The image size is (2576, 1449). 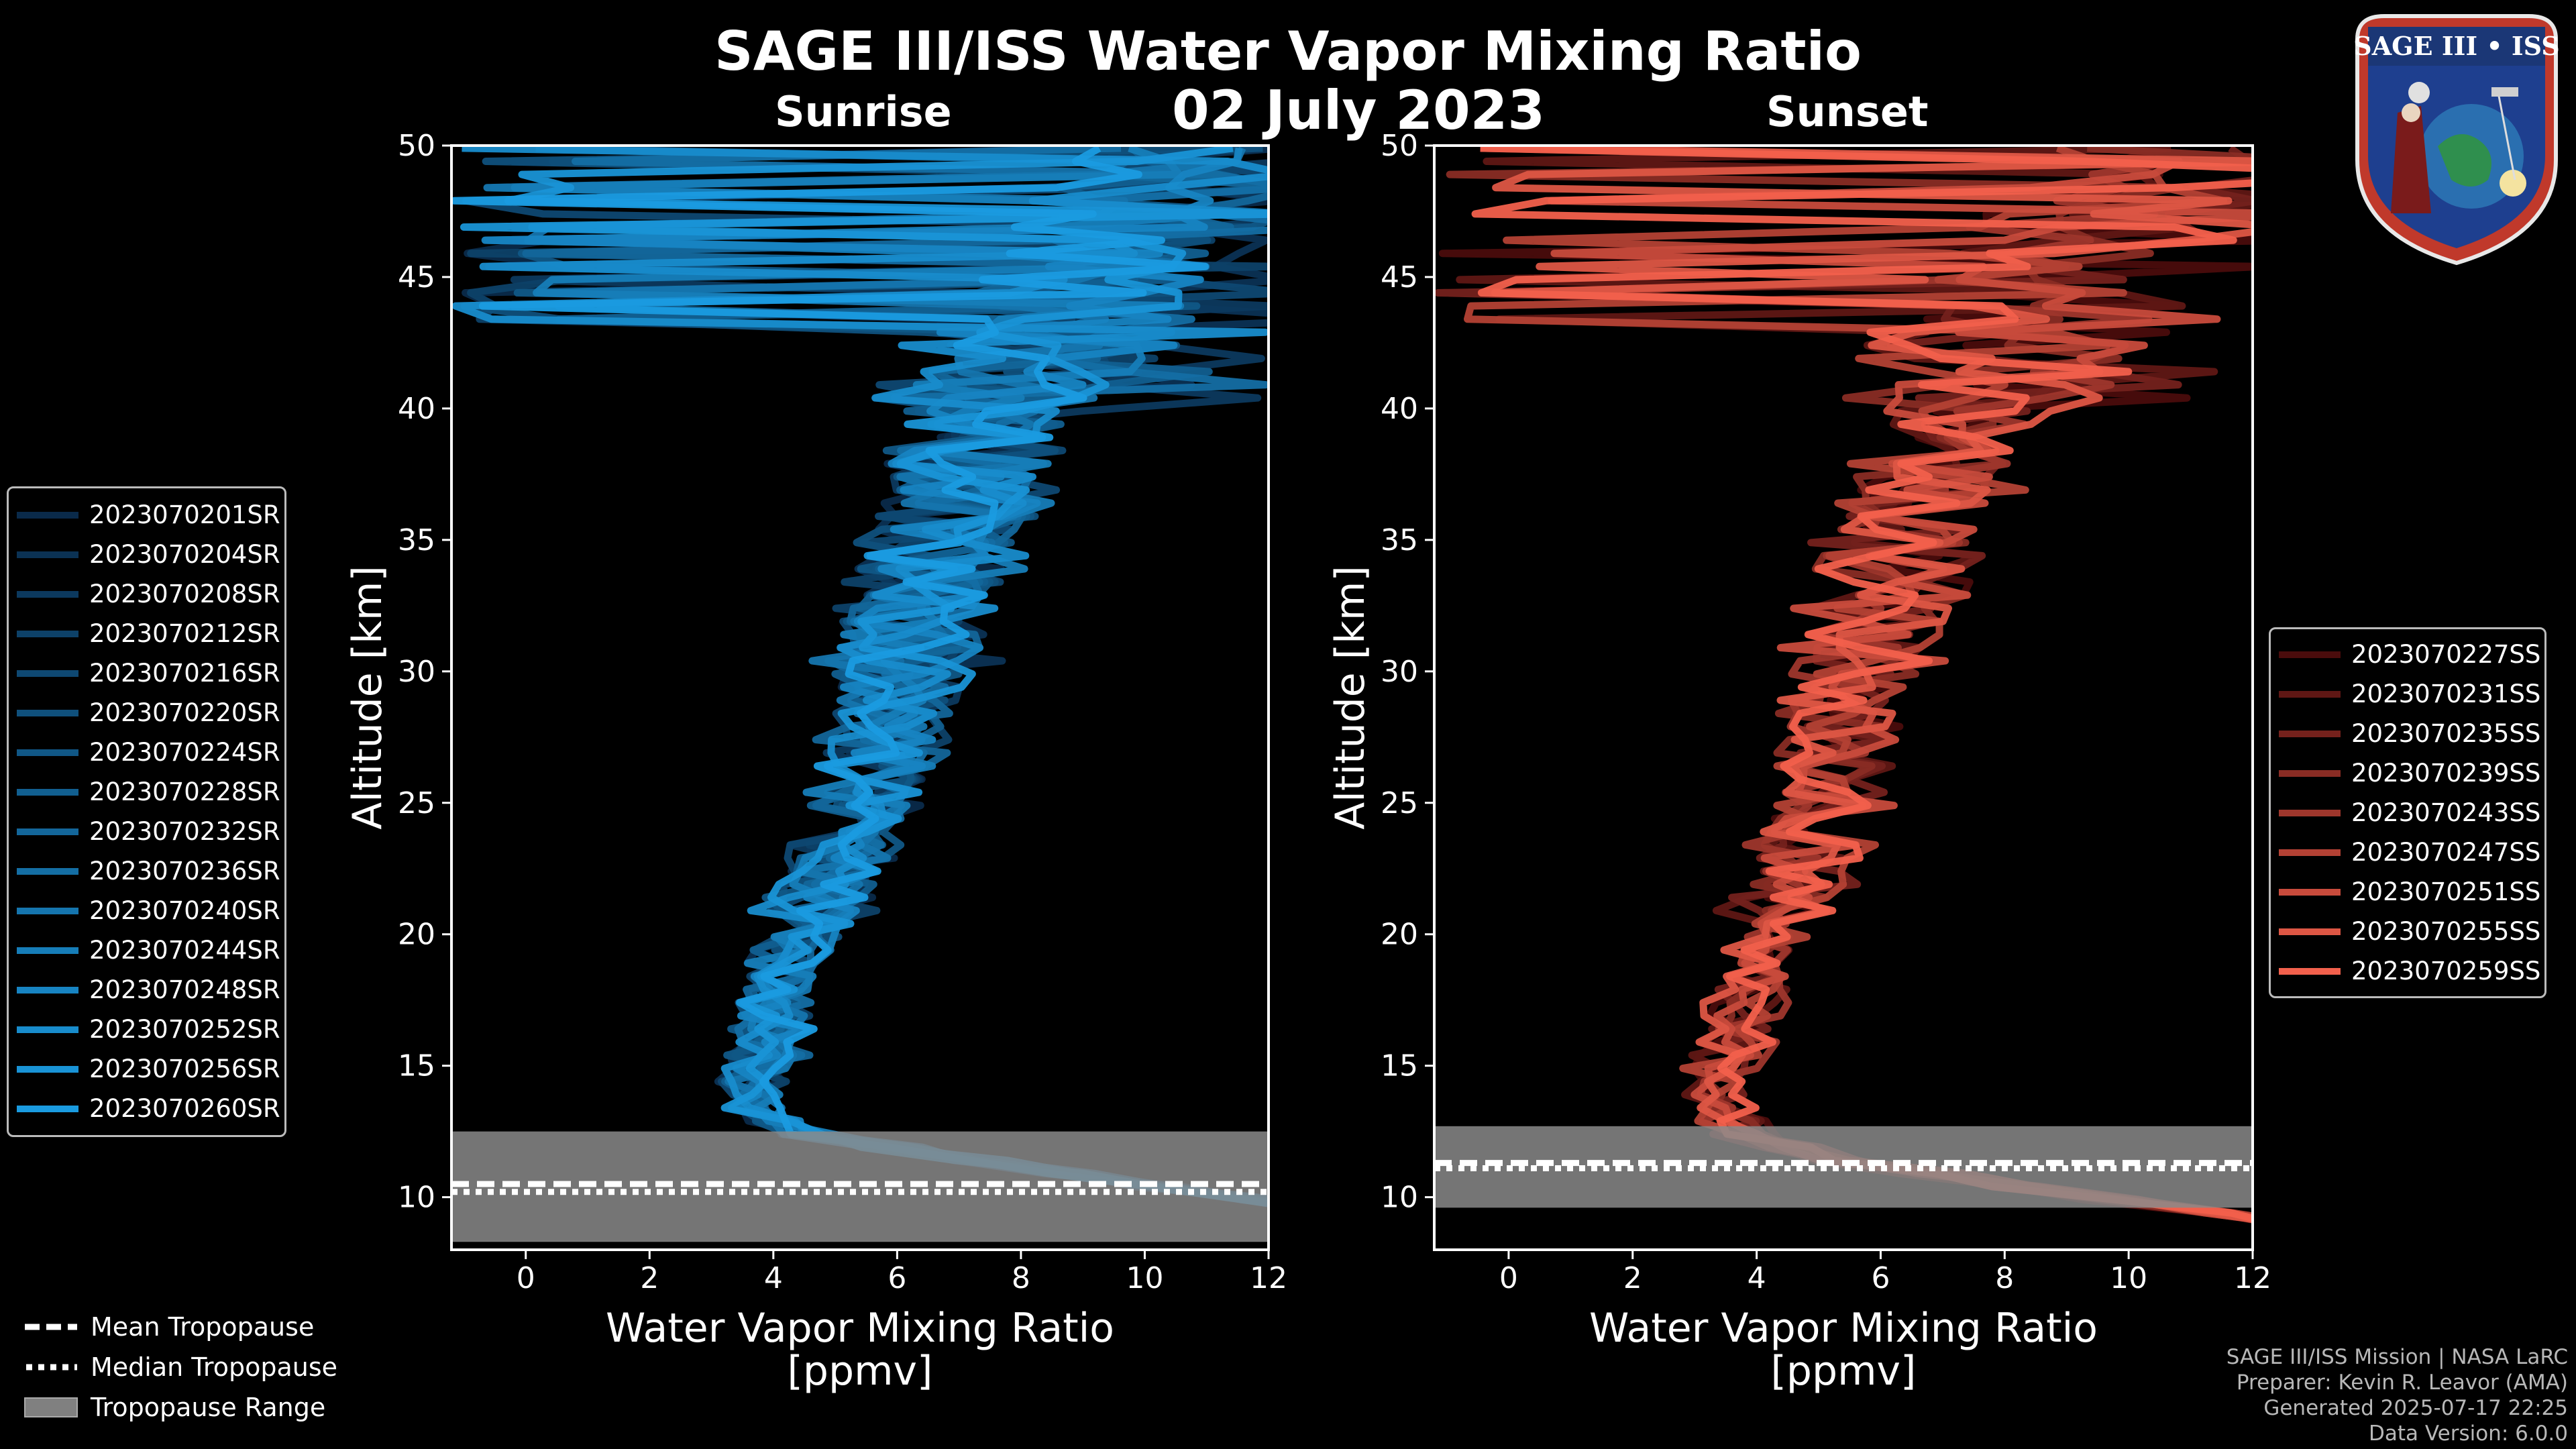 What do you see at coordinates (184, 831) in the screenshot?
I see `sunrise-legend-label: 2023070232SR` at bounding box center [184, 831].